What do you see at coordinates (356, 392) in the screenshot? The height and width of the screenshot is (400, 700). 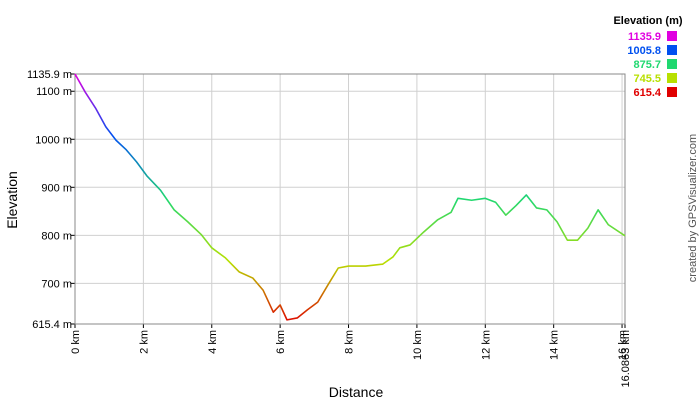 I see `x-axis-label: Distance` at bounding box center [356, 392].